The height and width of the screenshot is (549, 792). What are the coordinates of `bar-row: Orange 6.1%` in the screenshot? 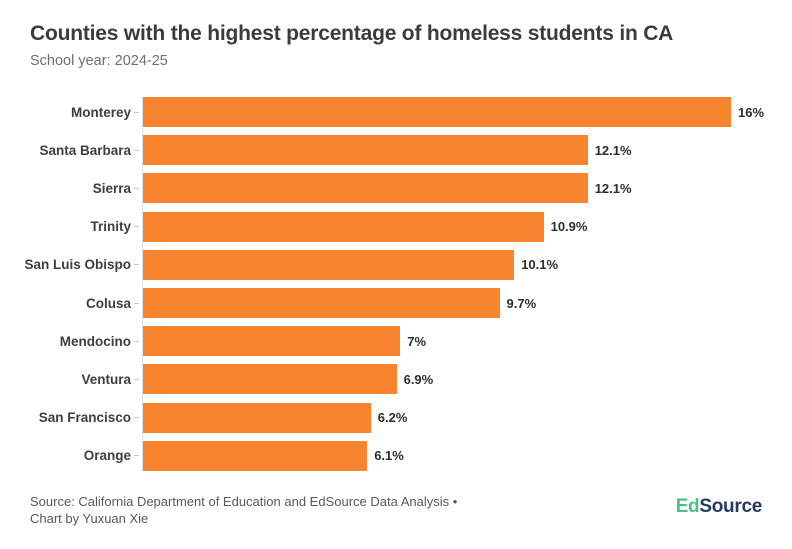 It's located at (396, 456).